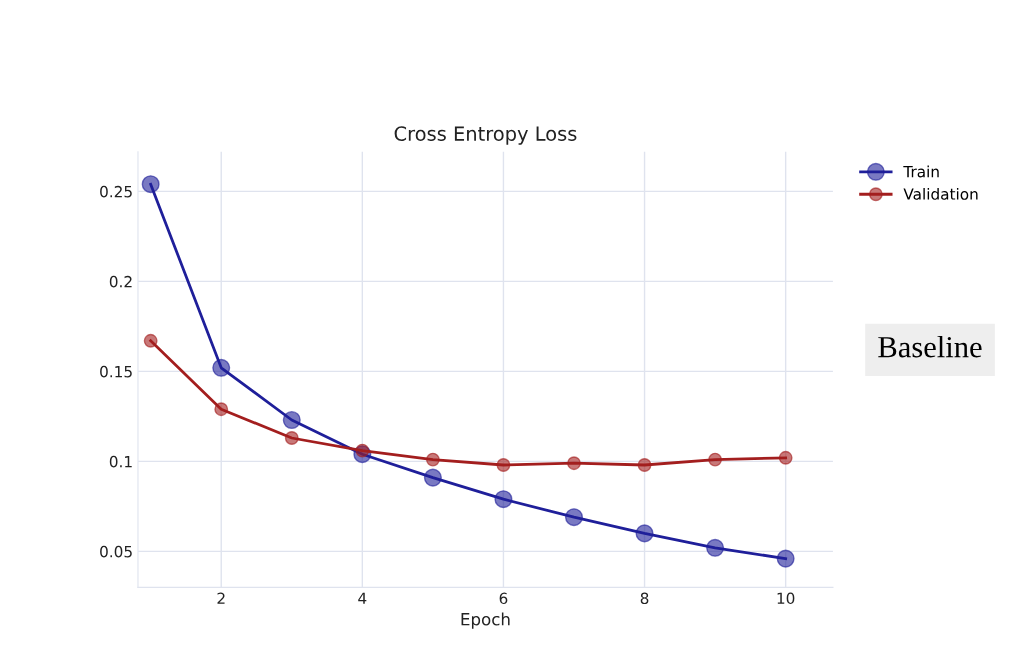  I want to click on x-tick-label: 8, so click(644, 598).